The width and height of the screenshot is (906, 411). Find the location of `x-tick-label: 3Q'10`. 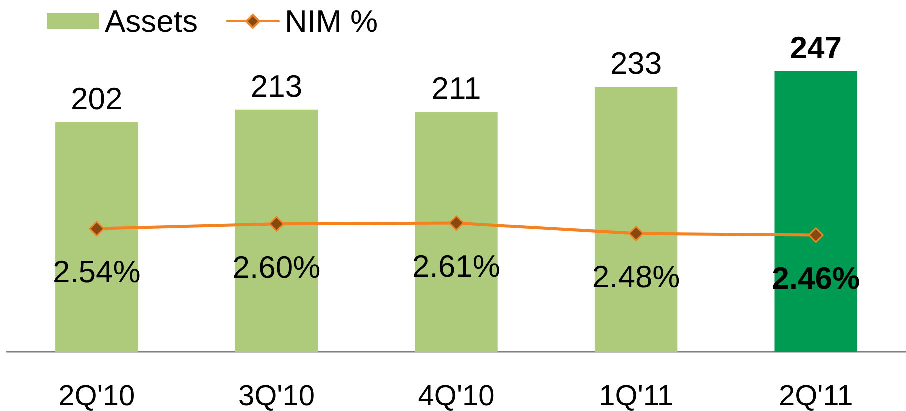

x-tick-label: 3Q'10 is located at coordinates (276, 395).